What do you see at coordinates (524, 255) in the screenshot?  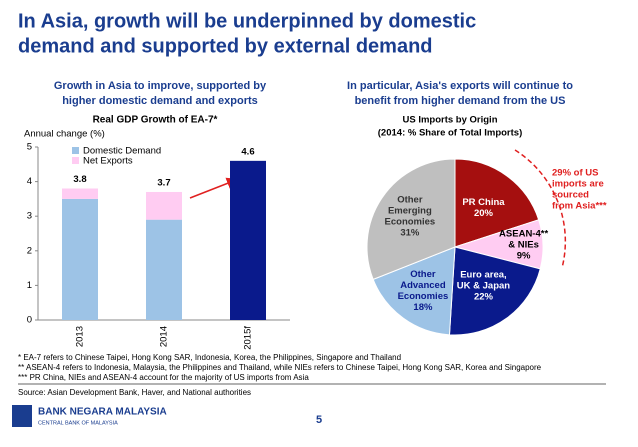 I see `slice-value: 9%` at bounding box center [524, 255].